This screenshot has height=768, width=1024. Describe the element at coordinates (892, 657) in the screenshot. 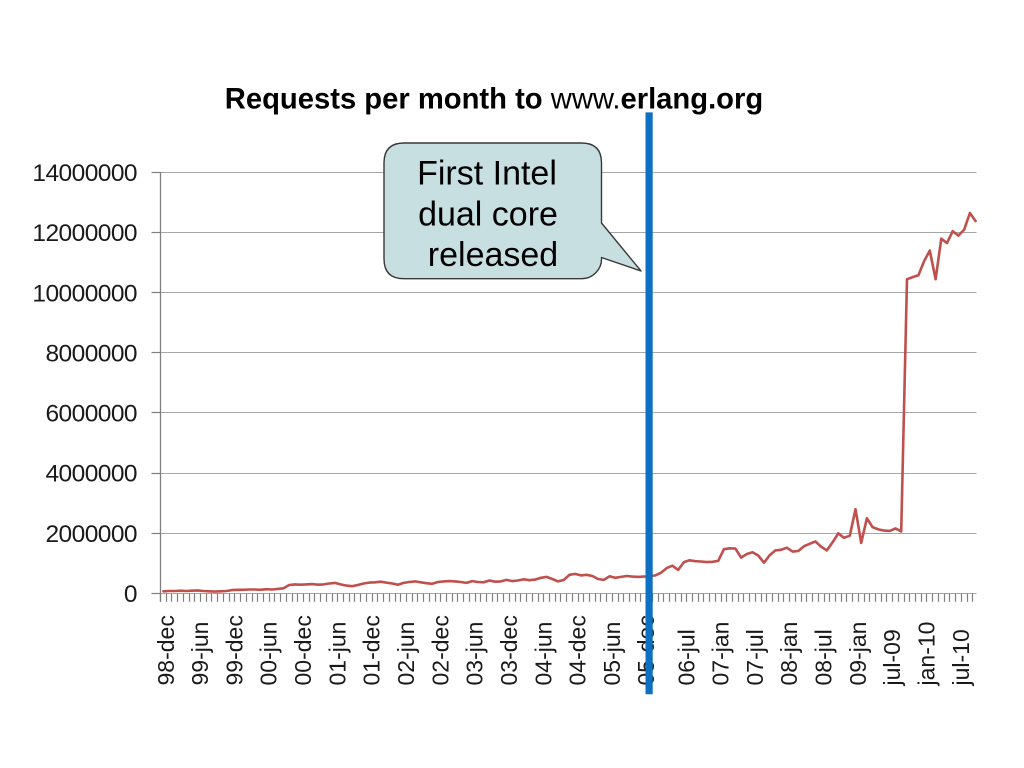

I see `svg-text: jul-09` at that location.